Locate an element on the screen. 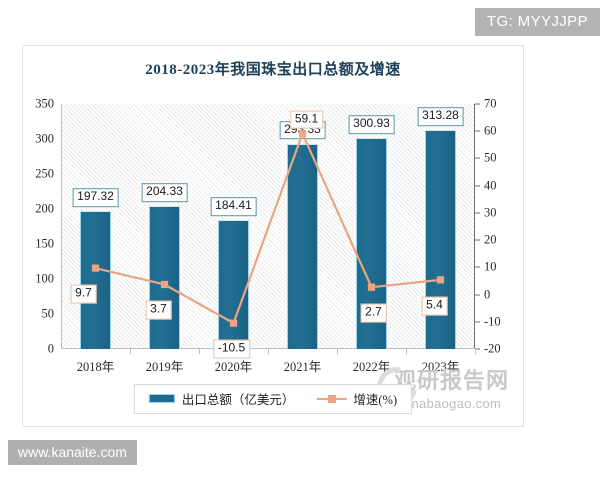 The width and height of the screenshot is (600, 480). y-axis-left-tick-label: 200 is located at coordinates (44, 208).